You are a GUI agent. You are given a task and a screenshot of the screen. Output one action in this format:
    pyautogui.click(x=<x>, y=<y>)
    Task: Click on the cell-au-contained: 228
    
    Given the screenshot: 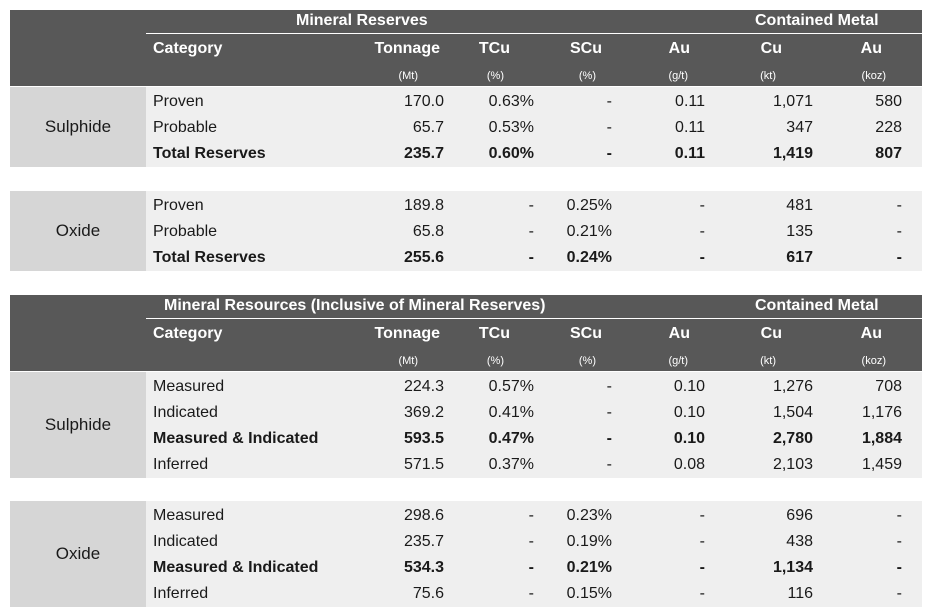 What is the action you would take?
    pyautogui.click(x=888, y=127)
    